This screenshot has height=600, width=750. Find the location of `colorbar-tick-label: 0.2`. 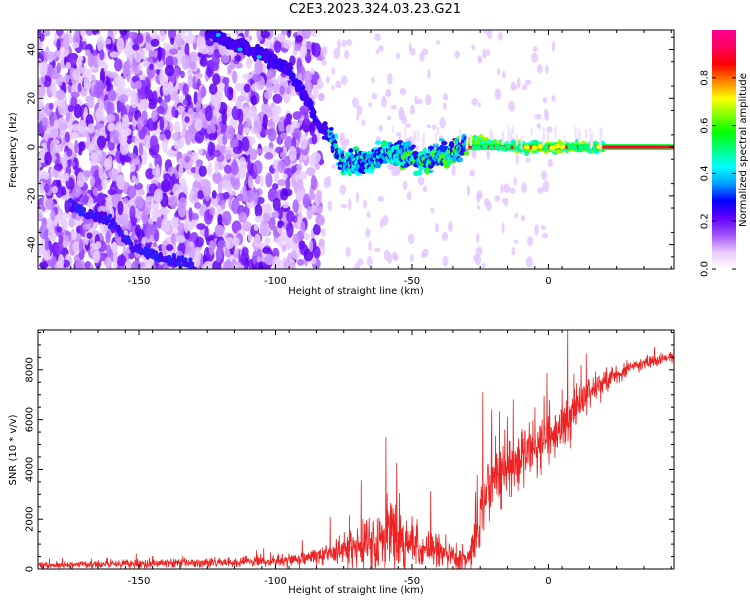

colorbar-tick-label: 0.2 is located at coordinates (705, 221).